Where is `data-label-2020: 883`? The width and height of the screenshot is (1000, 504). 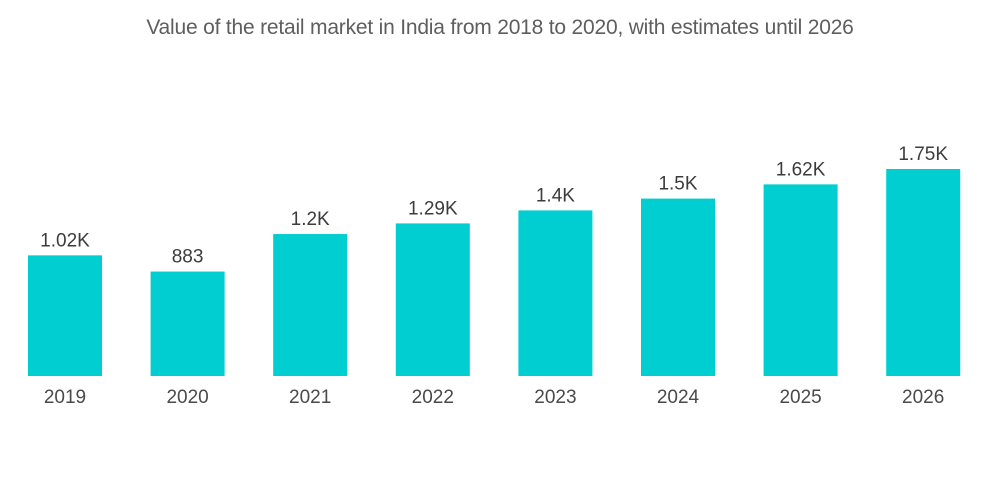 data-label-2020: 883 is located at coordinates (188, 257).